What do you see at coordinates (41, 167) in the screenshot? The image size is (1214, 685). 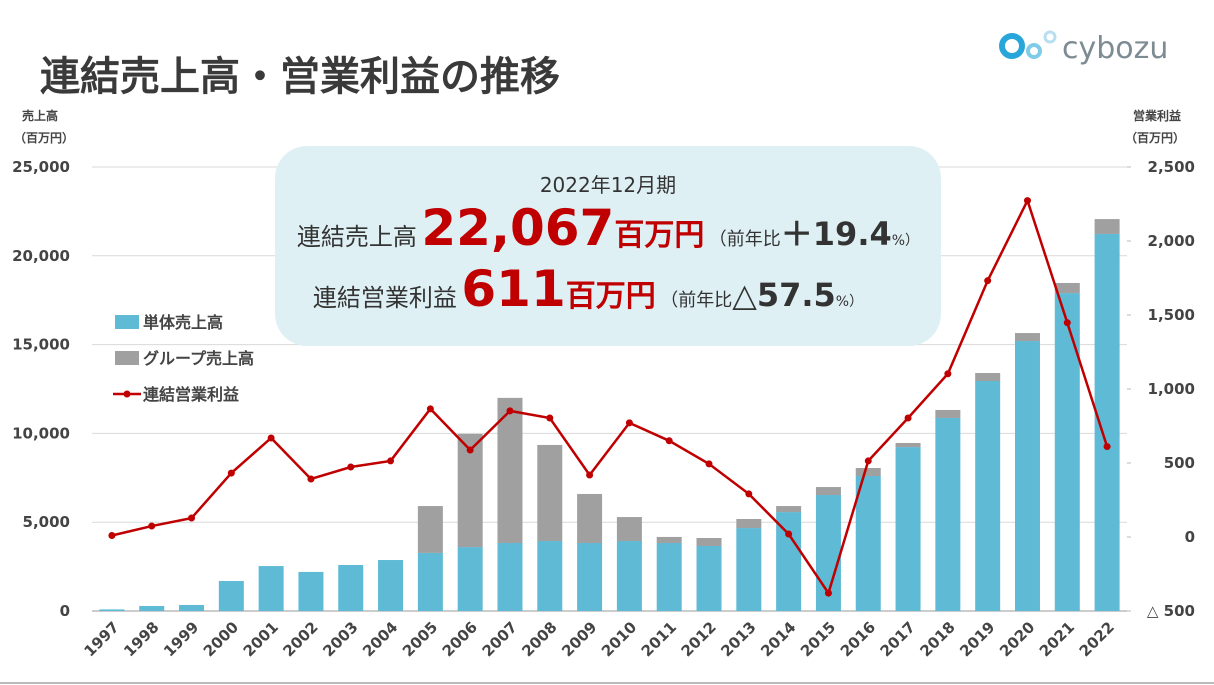 I see `y-tick-label: 25,000` at bounding box center [41, 167].